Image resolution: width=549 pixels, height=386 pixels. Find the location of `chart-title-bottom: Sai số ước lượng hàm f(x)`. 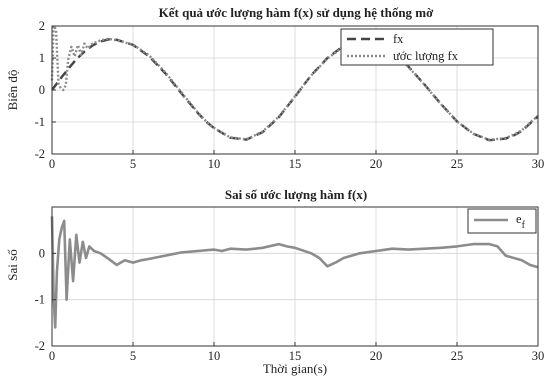

chart-title-bottom: Sai số ước lượng hàm f(x) is located at coordinates (296, 194).